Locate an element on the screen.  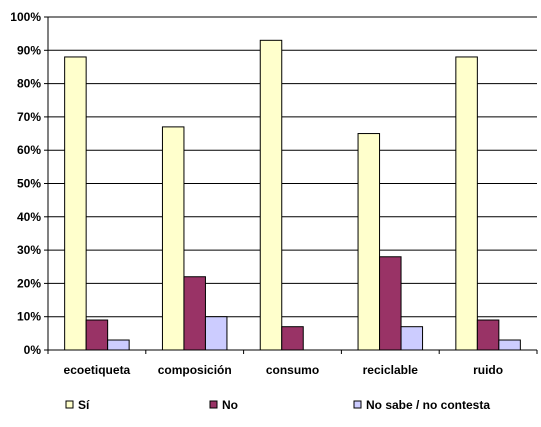
legend-label: No sabe / no contesta is located at coordinates (428, 405).